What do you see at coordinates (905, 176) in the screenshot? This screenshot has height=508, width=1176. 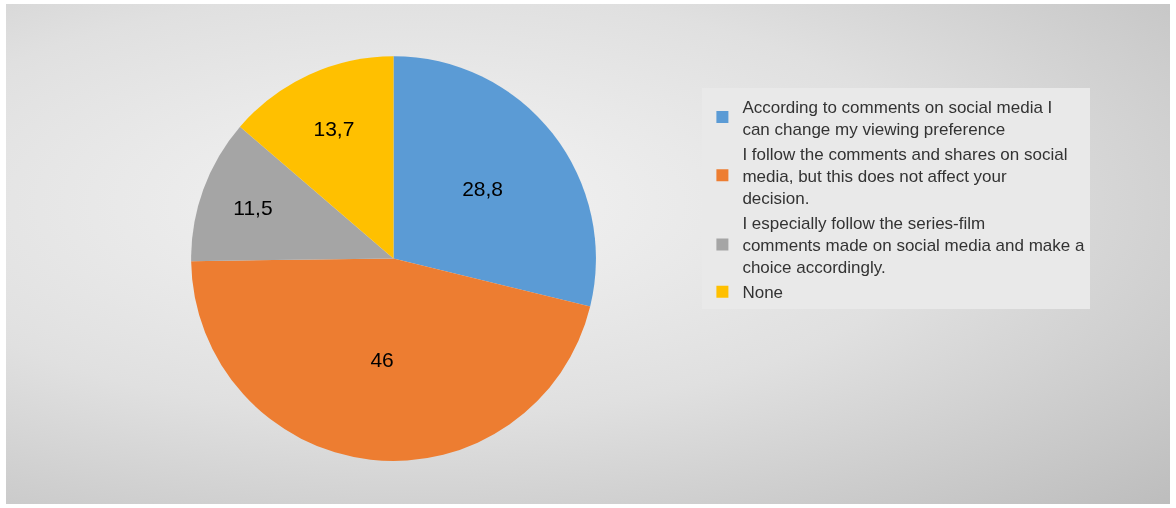 I see `legend-label: I follow the comments and shares on social media, but this does not affect your decision.` at bounding box center [905, 176].